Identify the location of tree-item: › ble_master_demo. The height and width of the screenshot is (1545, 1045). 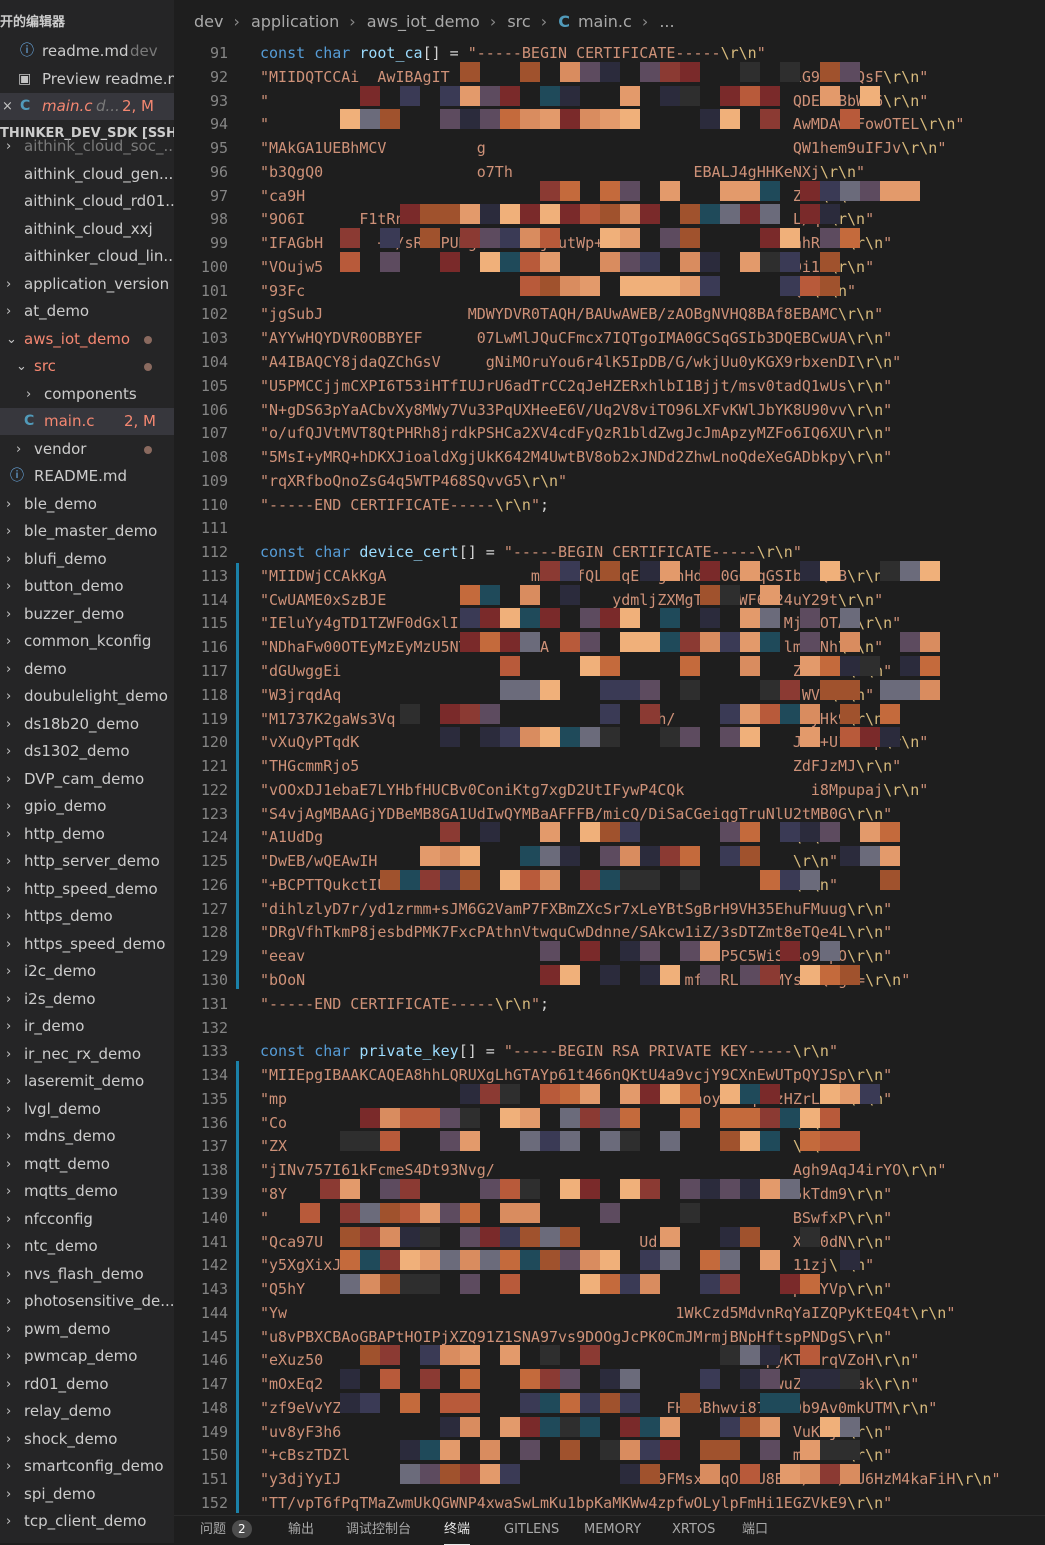
(87, 531).